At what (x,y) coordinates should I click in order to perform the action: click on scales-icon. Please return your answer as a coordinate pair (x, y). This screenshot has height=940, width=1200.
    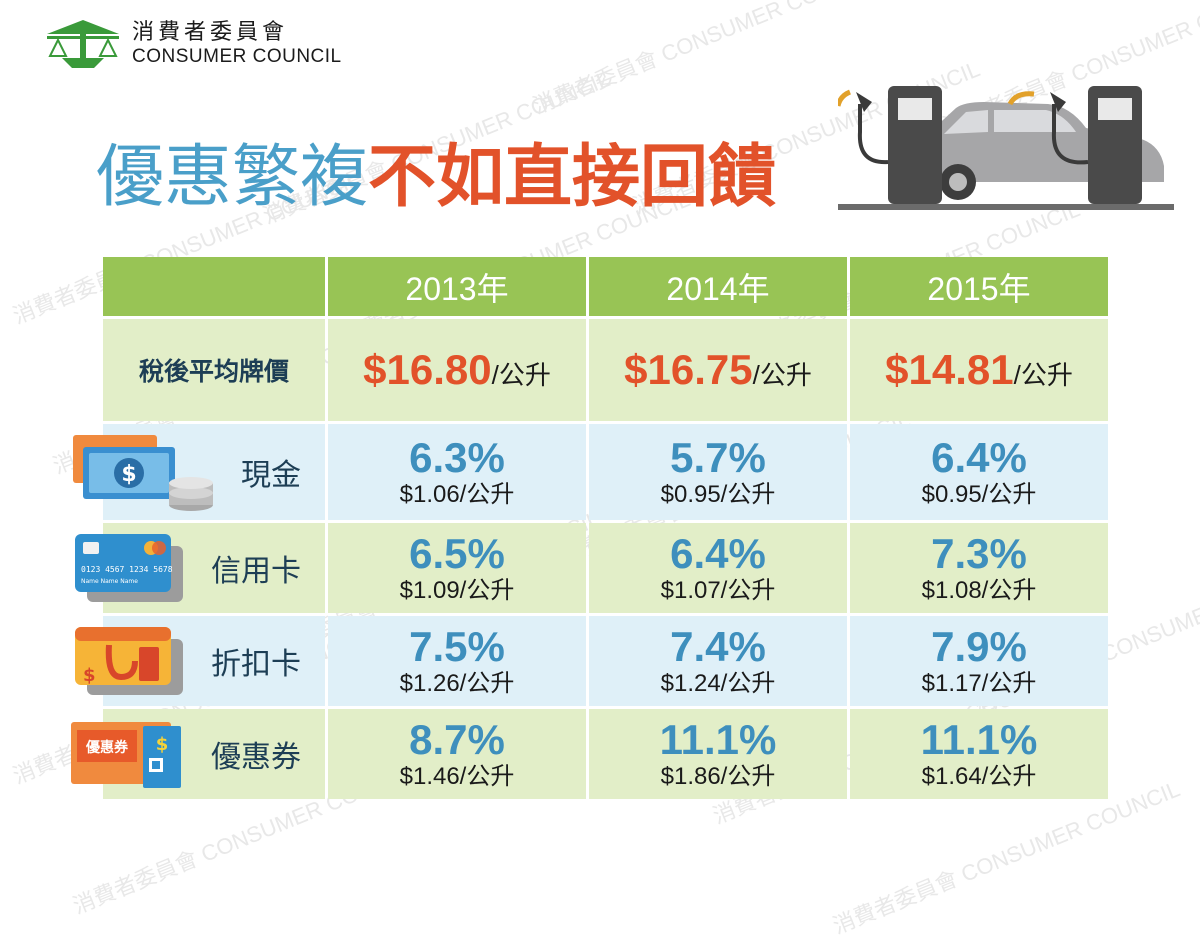
    Looking at the image, I should click on (83, 44).